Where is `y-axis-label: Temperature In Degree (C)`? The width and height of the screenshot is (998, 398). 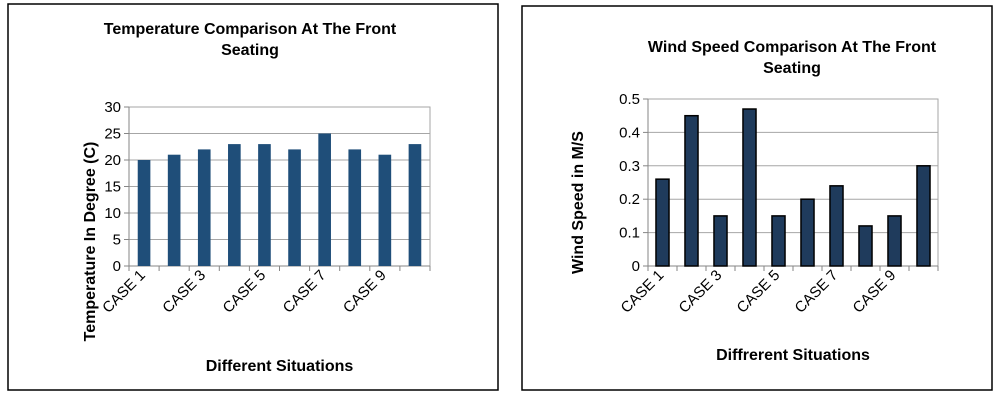
y-axis-label: Temperature In Degree (C) is located at coordinates (90, 242).